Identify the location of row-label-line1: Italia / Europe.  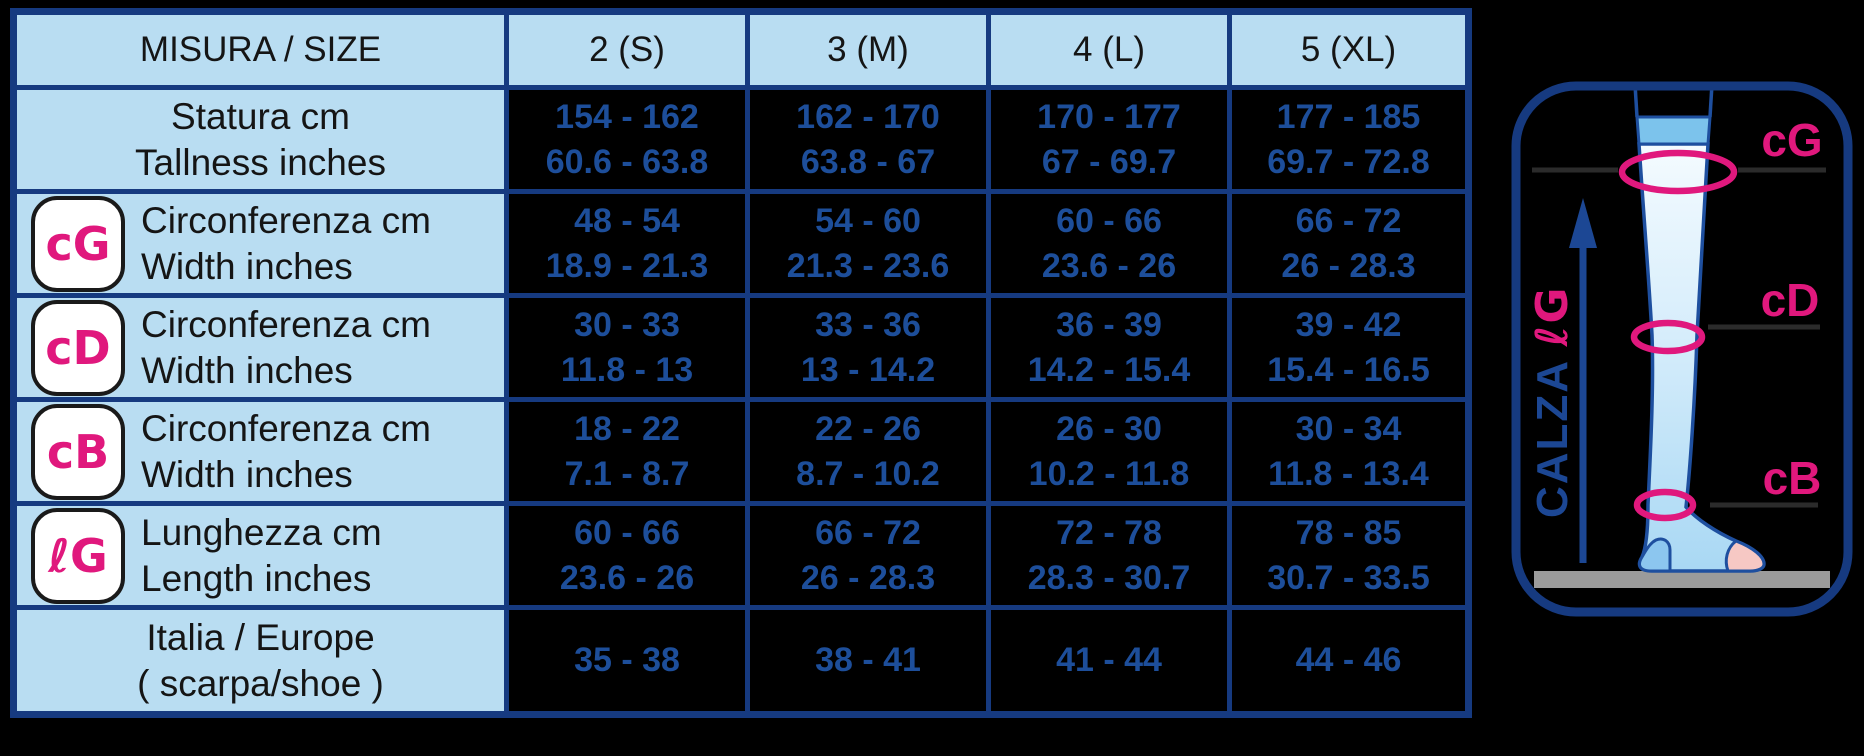
(260, 637).